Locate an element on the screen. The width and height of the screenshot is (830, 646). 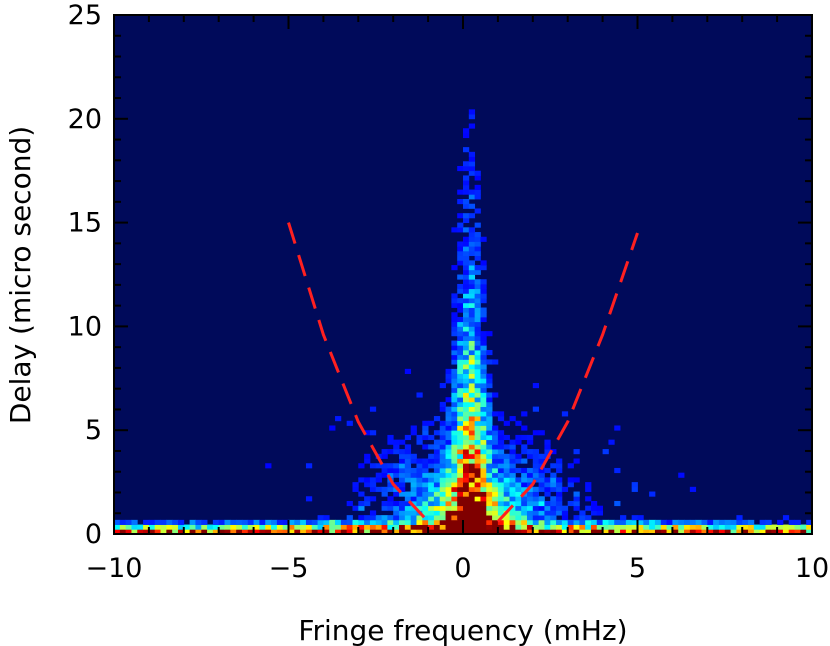
y-axis-title: Delay (micro second) is located at coordinates (20, 275).